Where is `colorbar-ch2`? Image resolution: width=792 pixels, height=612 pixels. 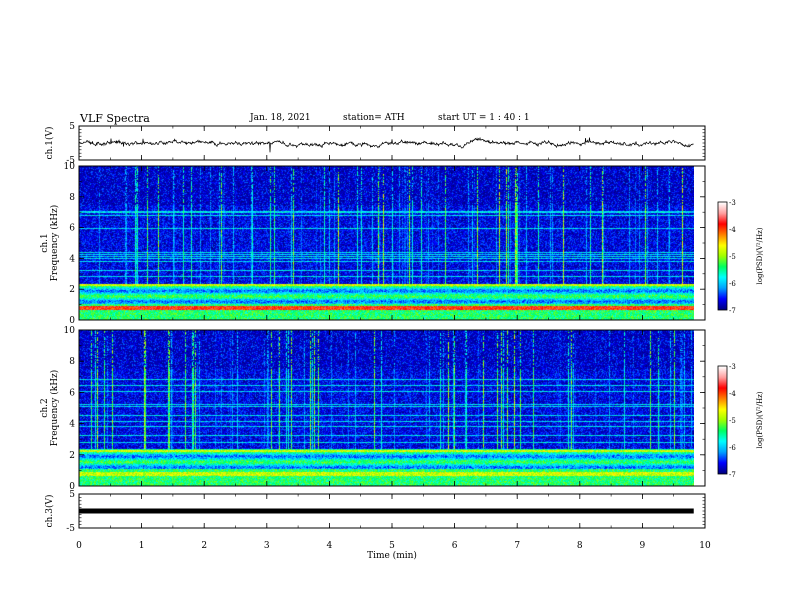 colorbar-ch2 is located at coordinates (722, 420).